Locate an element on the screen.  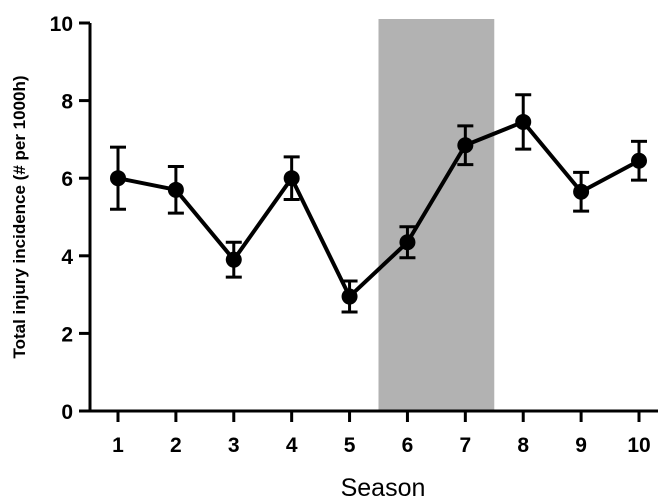
y-tick-label: 10 is located at coordinates (61, 24).